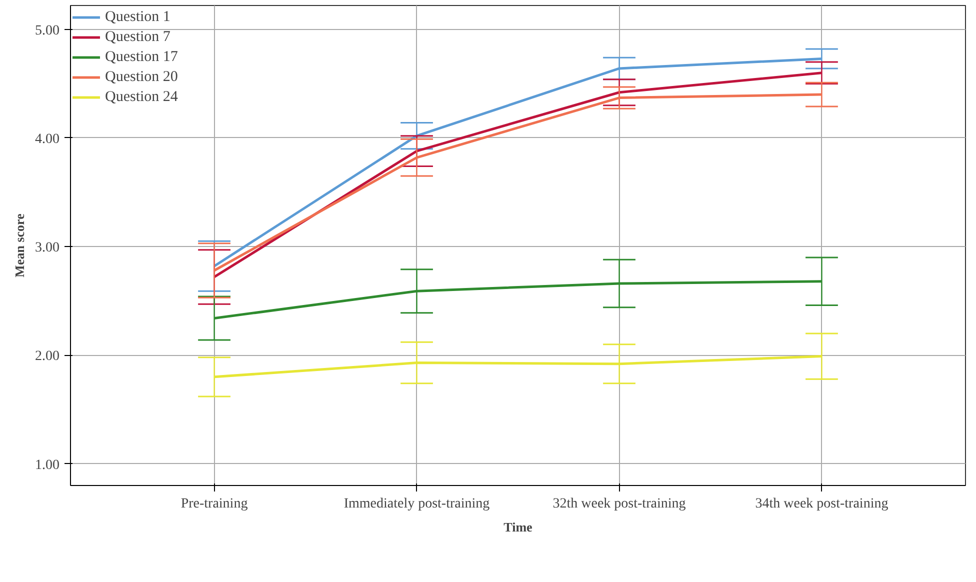 The image size is (976, 582). Describe the element at coordinates (137, 17) in the screenshot. I see `legend-label: Question 1` at that location.